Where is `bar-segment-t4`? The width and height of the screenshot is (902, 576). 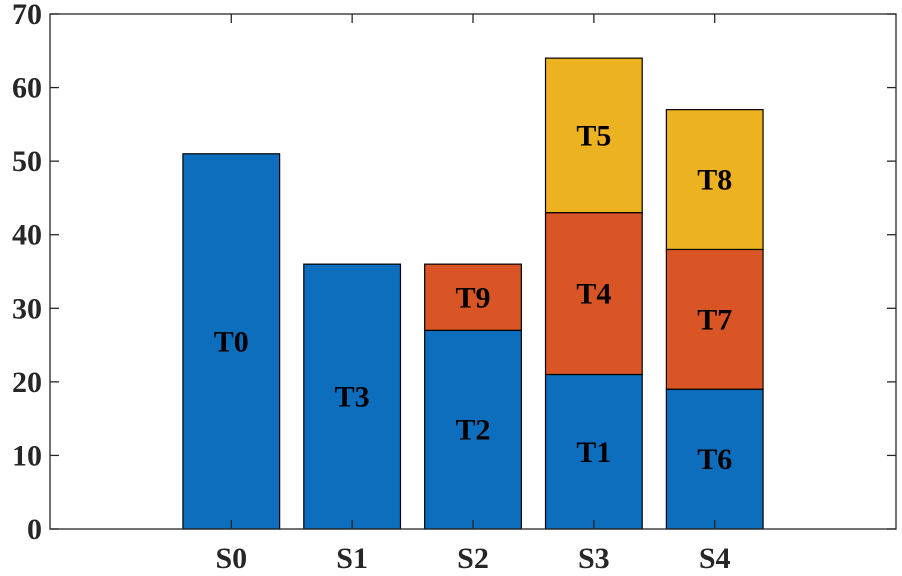
bar-segment-t4 is located at coordinates (593, 294).